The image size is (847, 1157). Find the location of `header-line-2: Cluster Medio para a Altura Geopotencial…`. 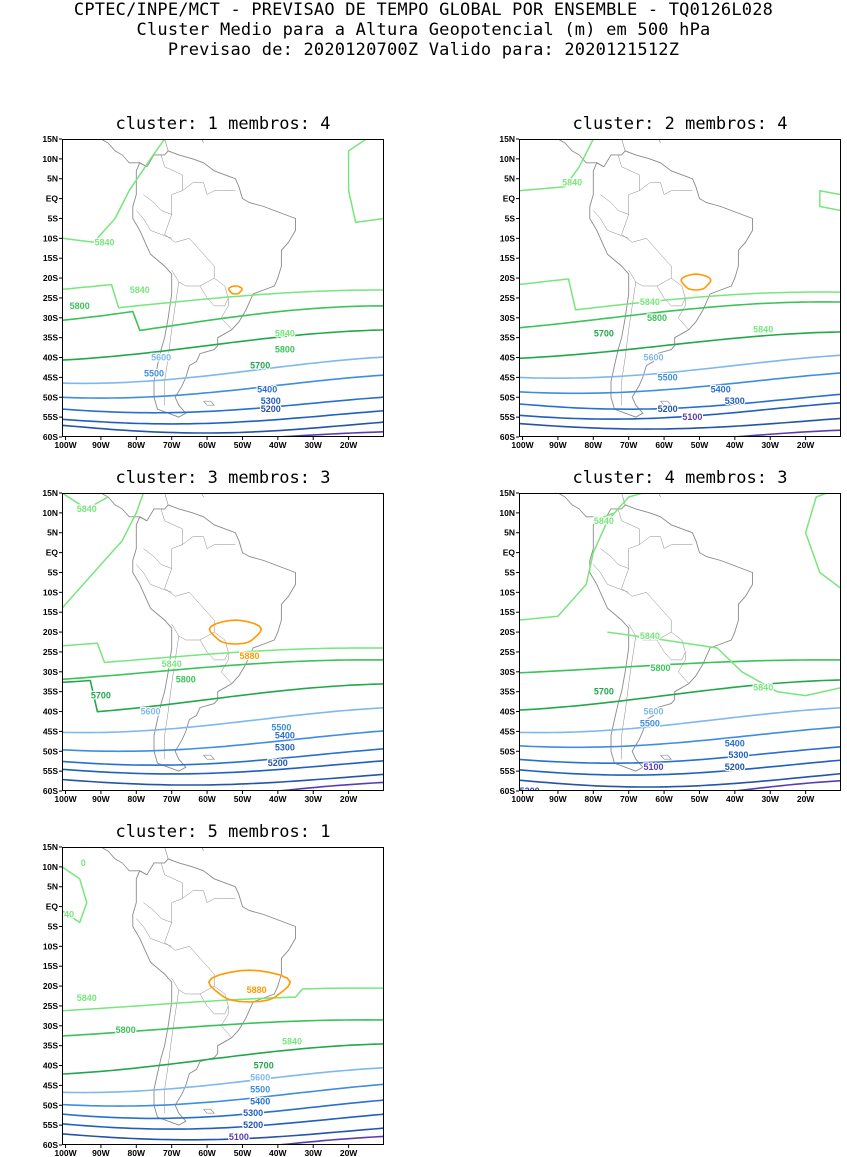

header-line-2: Cluster Medio para a Altura Geopotencial… is located at coordinates (423, 30).